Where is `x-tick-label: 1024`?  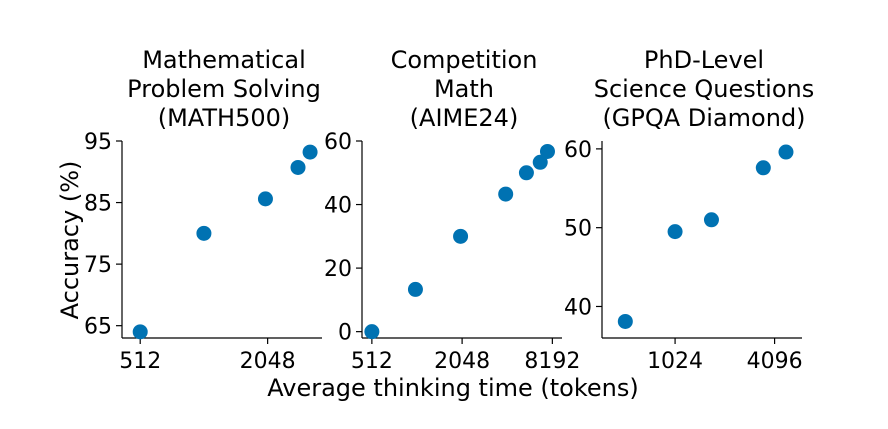 x-tick-label: 1024 is located at coordinates (675, 361).